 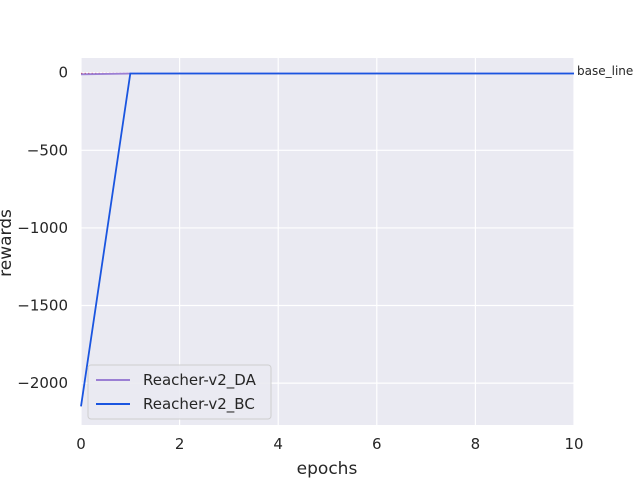 What do you see at coordinates (42, 306) in the screenshot?
I see `y-tick-label: −1500` at bounding box center [42, 306].